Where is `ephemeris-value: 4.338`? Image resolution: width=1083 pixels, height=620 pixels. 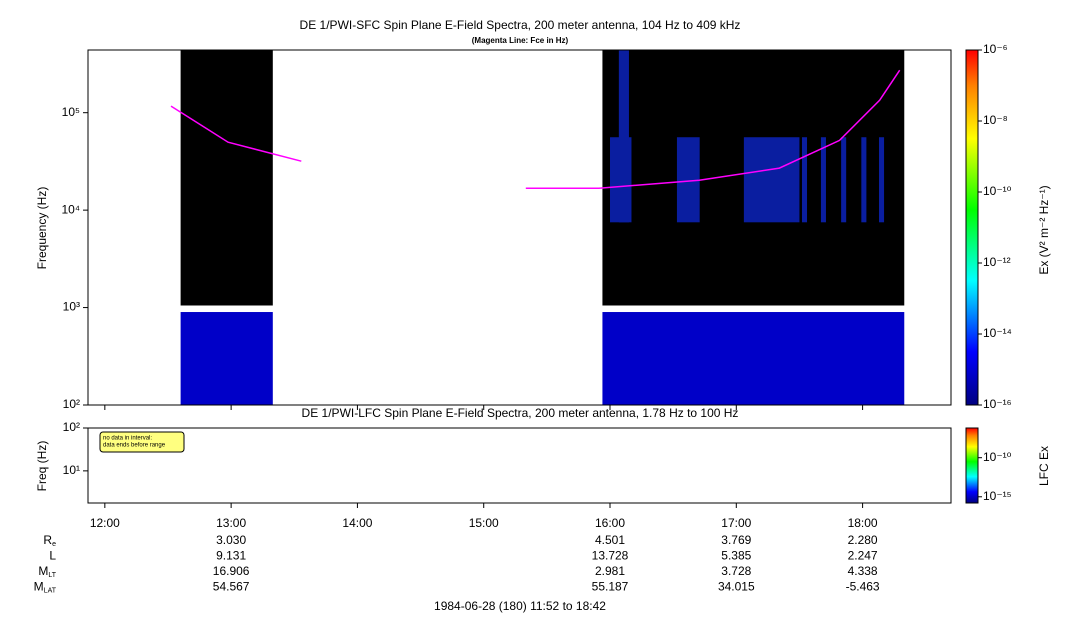 ephemeris-value: 4.338 is located at coordinates (863, 571).